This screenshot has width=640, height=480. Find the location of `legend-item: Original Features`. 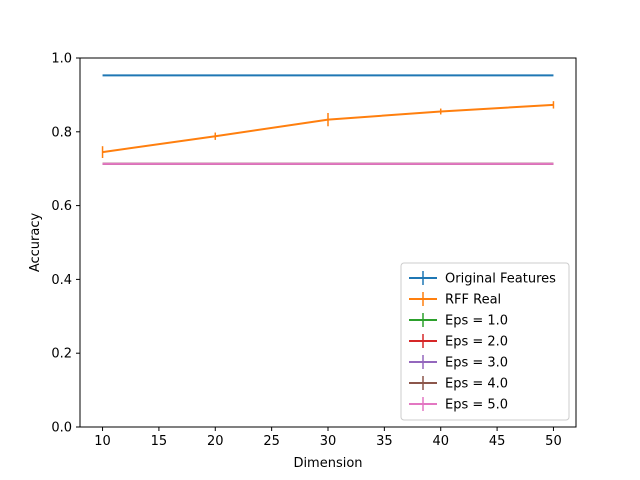

legend-item: Original Features is located at coordinates (482, 279).